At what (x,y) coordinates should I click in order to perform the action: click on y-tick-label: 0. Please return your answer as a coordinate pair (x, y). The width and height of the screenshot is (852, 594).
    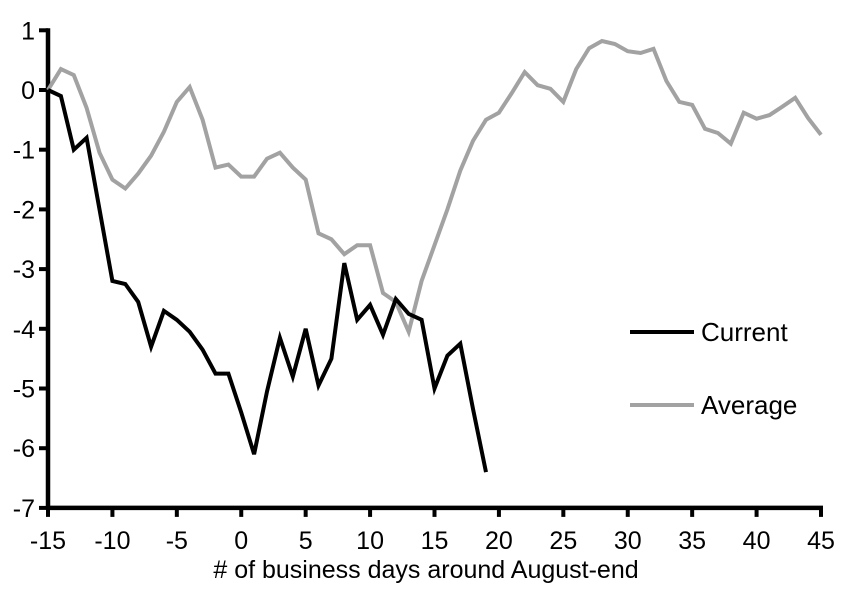
    Looking at the image, I should click on (28, 91).